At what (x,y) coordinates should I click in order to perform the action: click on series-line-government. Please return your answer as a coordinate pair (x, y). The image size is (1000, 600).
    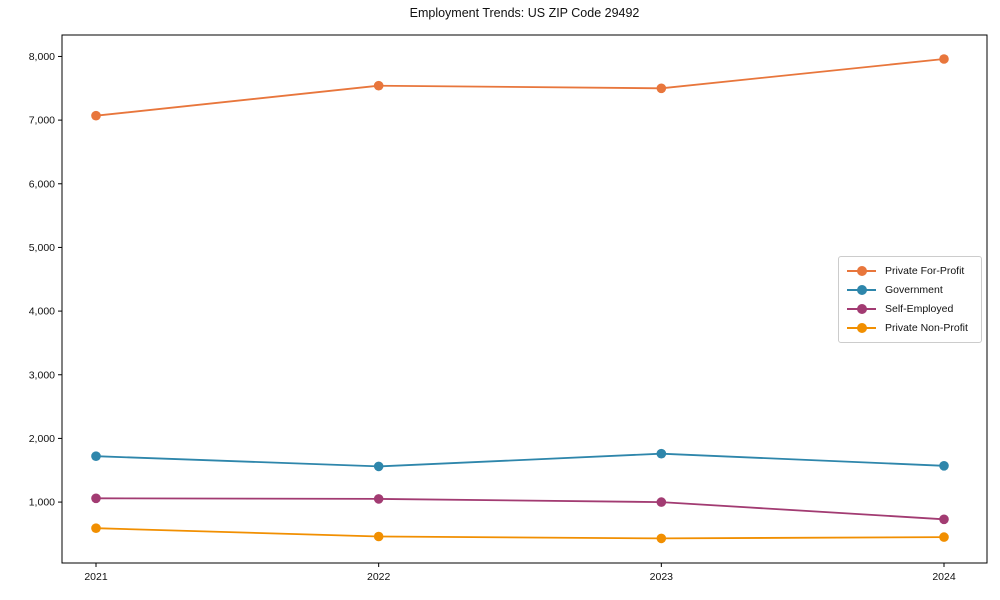
    Looking at the image, I should click on (520, 460).